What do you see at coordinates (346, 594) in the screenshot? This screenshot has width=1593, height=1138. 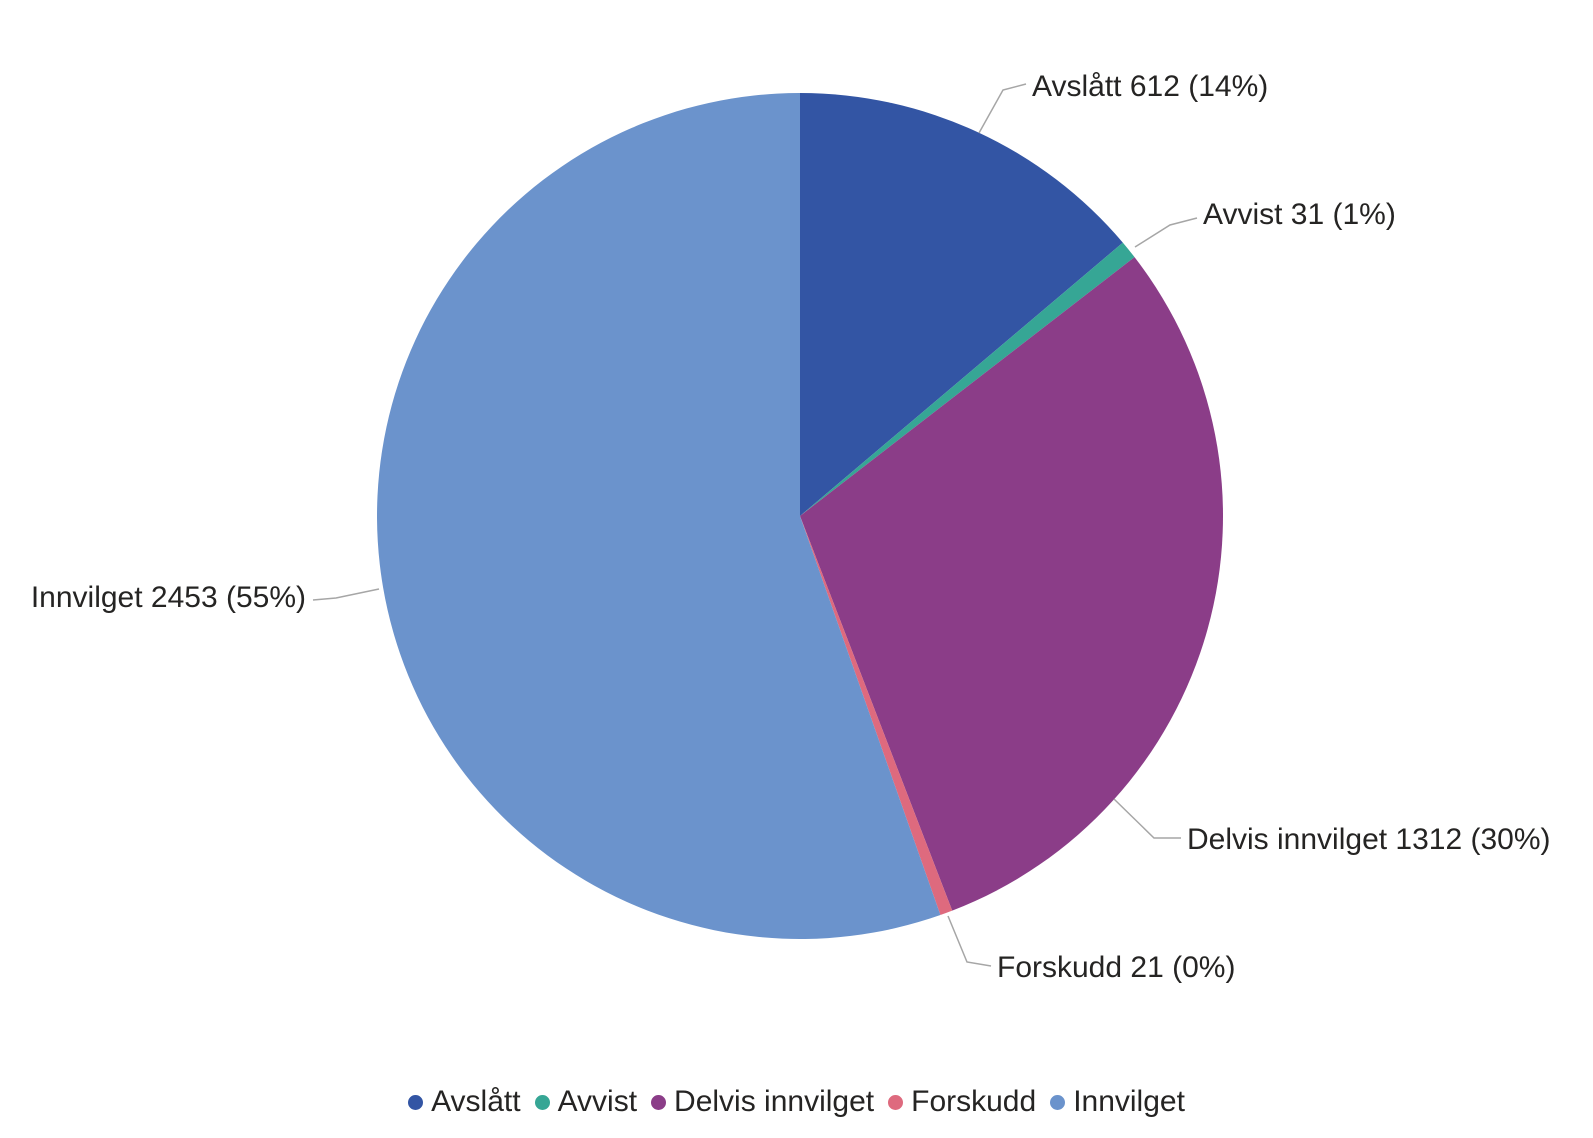 I see `leader-line-innvilget` at bounding box center [346, 594].